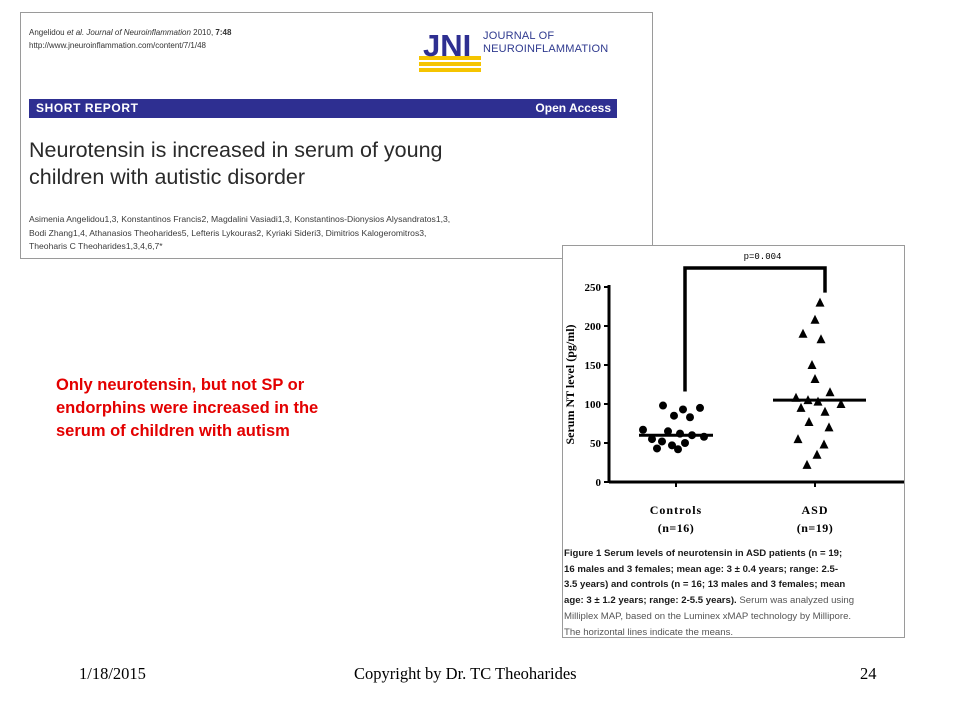  I want to click on y-tick-label: 150, so click(593, 366).